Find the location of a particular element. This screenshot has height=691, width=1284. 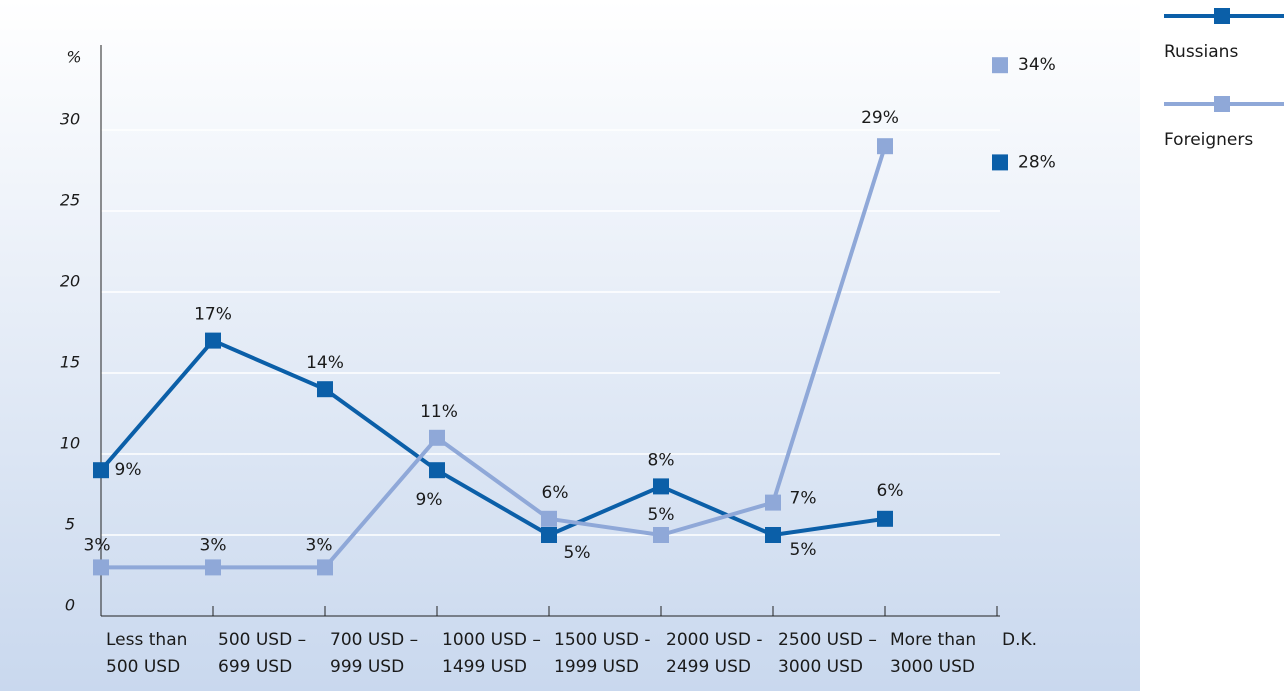

x-tick-label: Less than is located at coordinates (146, 640).